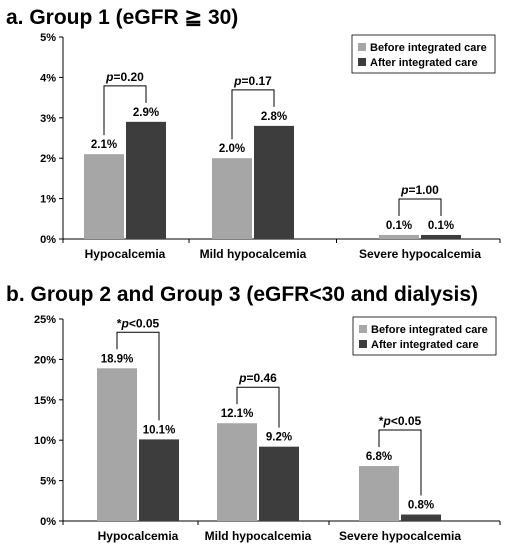 This screenshot has height=550, width=506. Describe the element at coordinates (48, 200) in the screenshot. I see `y-tick-label: 1%` at that location.